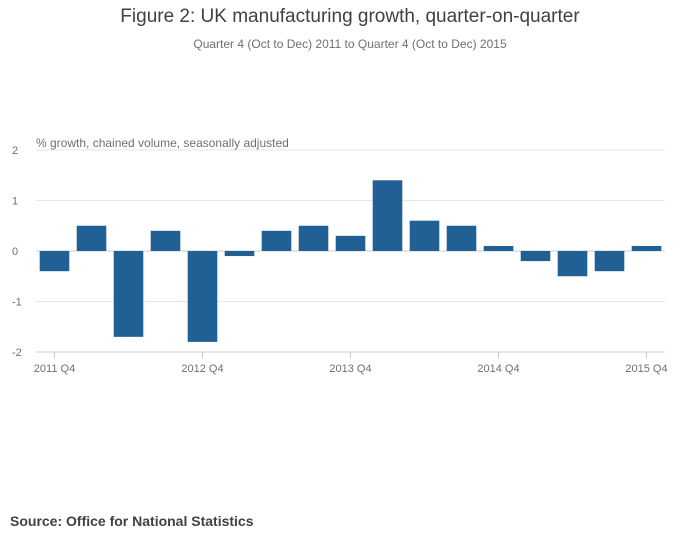 This screenshot has width=700, height=549. What do you see at coordinates (646, 369) in the screenshot?
I see `x-tick-label: 2015 Q4` at bounding box center [646, 369].